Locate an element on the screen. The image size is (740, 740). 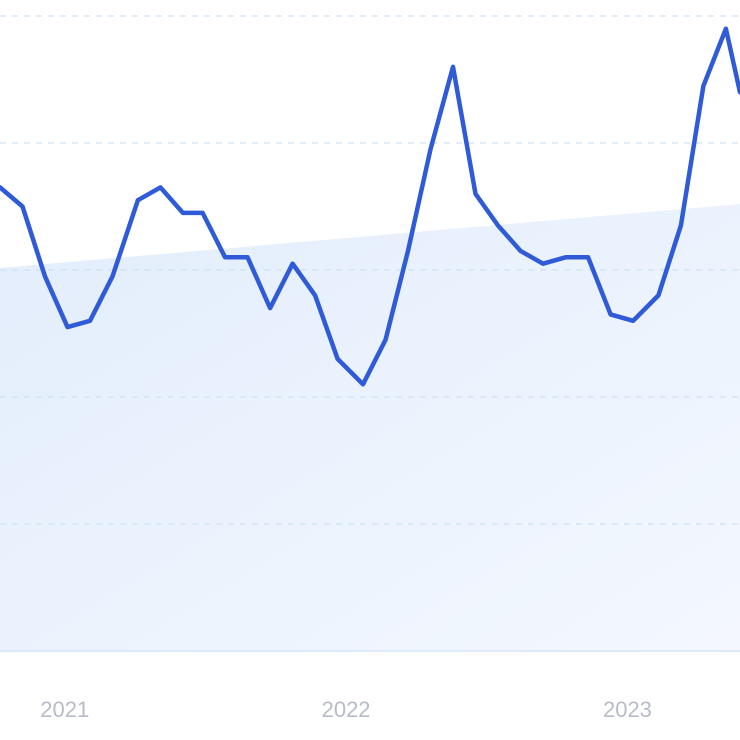
x-tick-label: 2022 is located at coordinates (346, 709).